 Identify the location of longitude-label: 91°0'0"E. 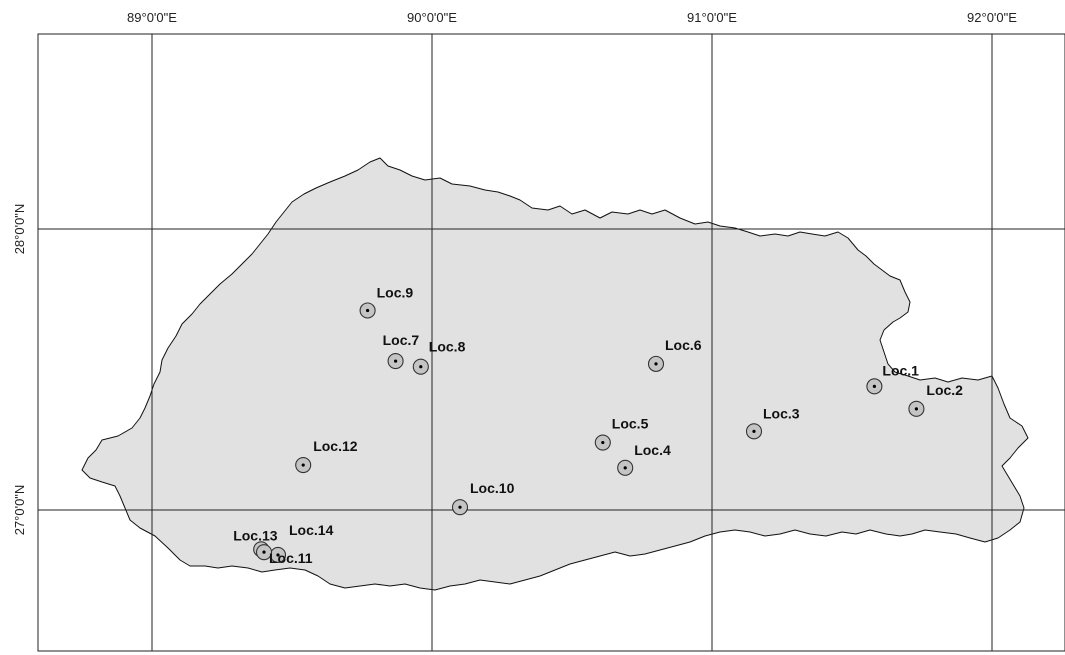
(712, 17).